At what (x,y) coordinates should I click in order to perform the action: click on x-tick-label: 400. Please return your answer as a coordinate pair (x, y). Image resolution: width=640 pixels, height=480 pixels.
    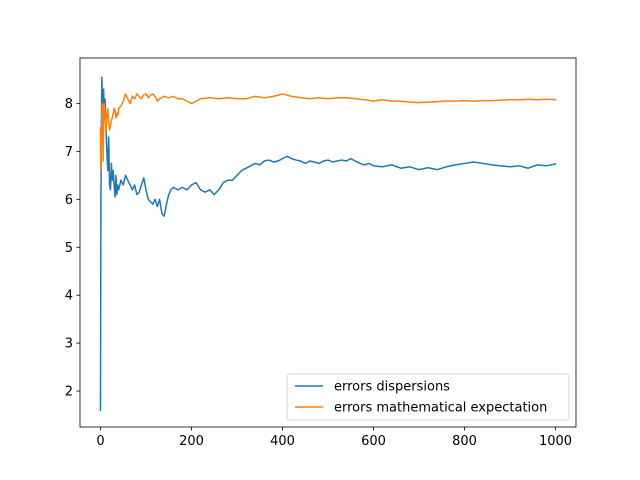
    Looking at the image, I should click on (282, 441).